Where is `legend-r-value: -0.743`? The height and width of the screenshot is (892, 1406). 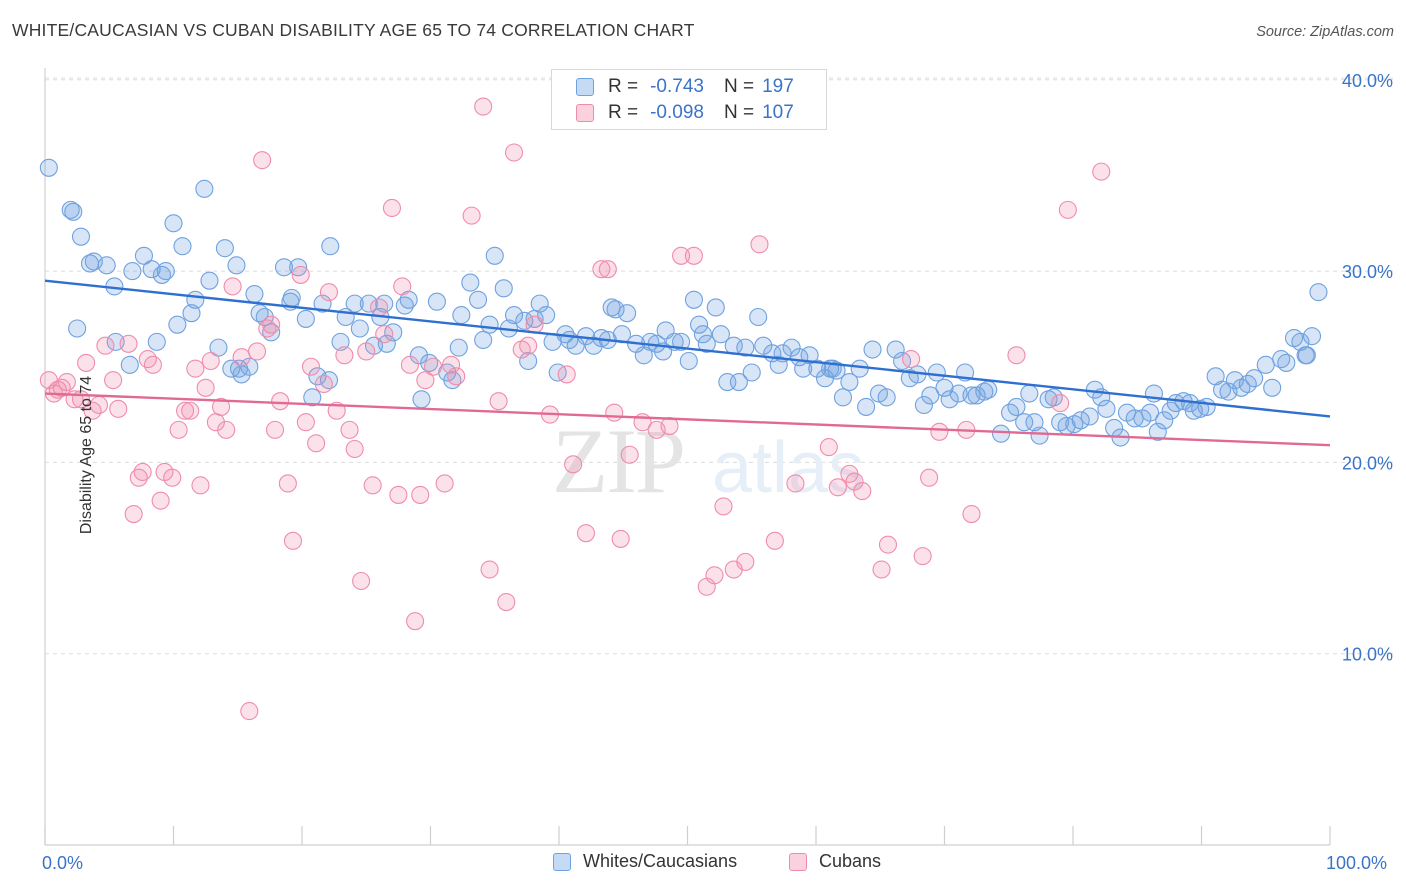
legend-r-value: -0.743 is located at coordinates (677, 86).